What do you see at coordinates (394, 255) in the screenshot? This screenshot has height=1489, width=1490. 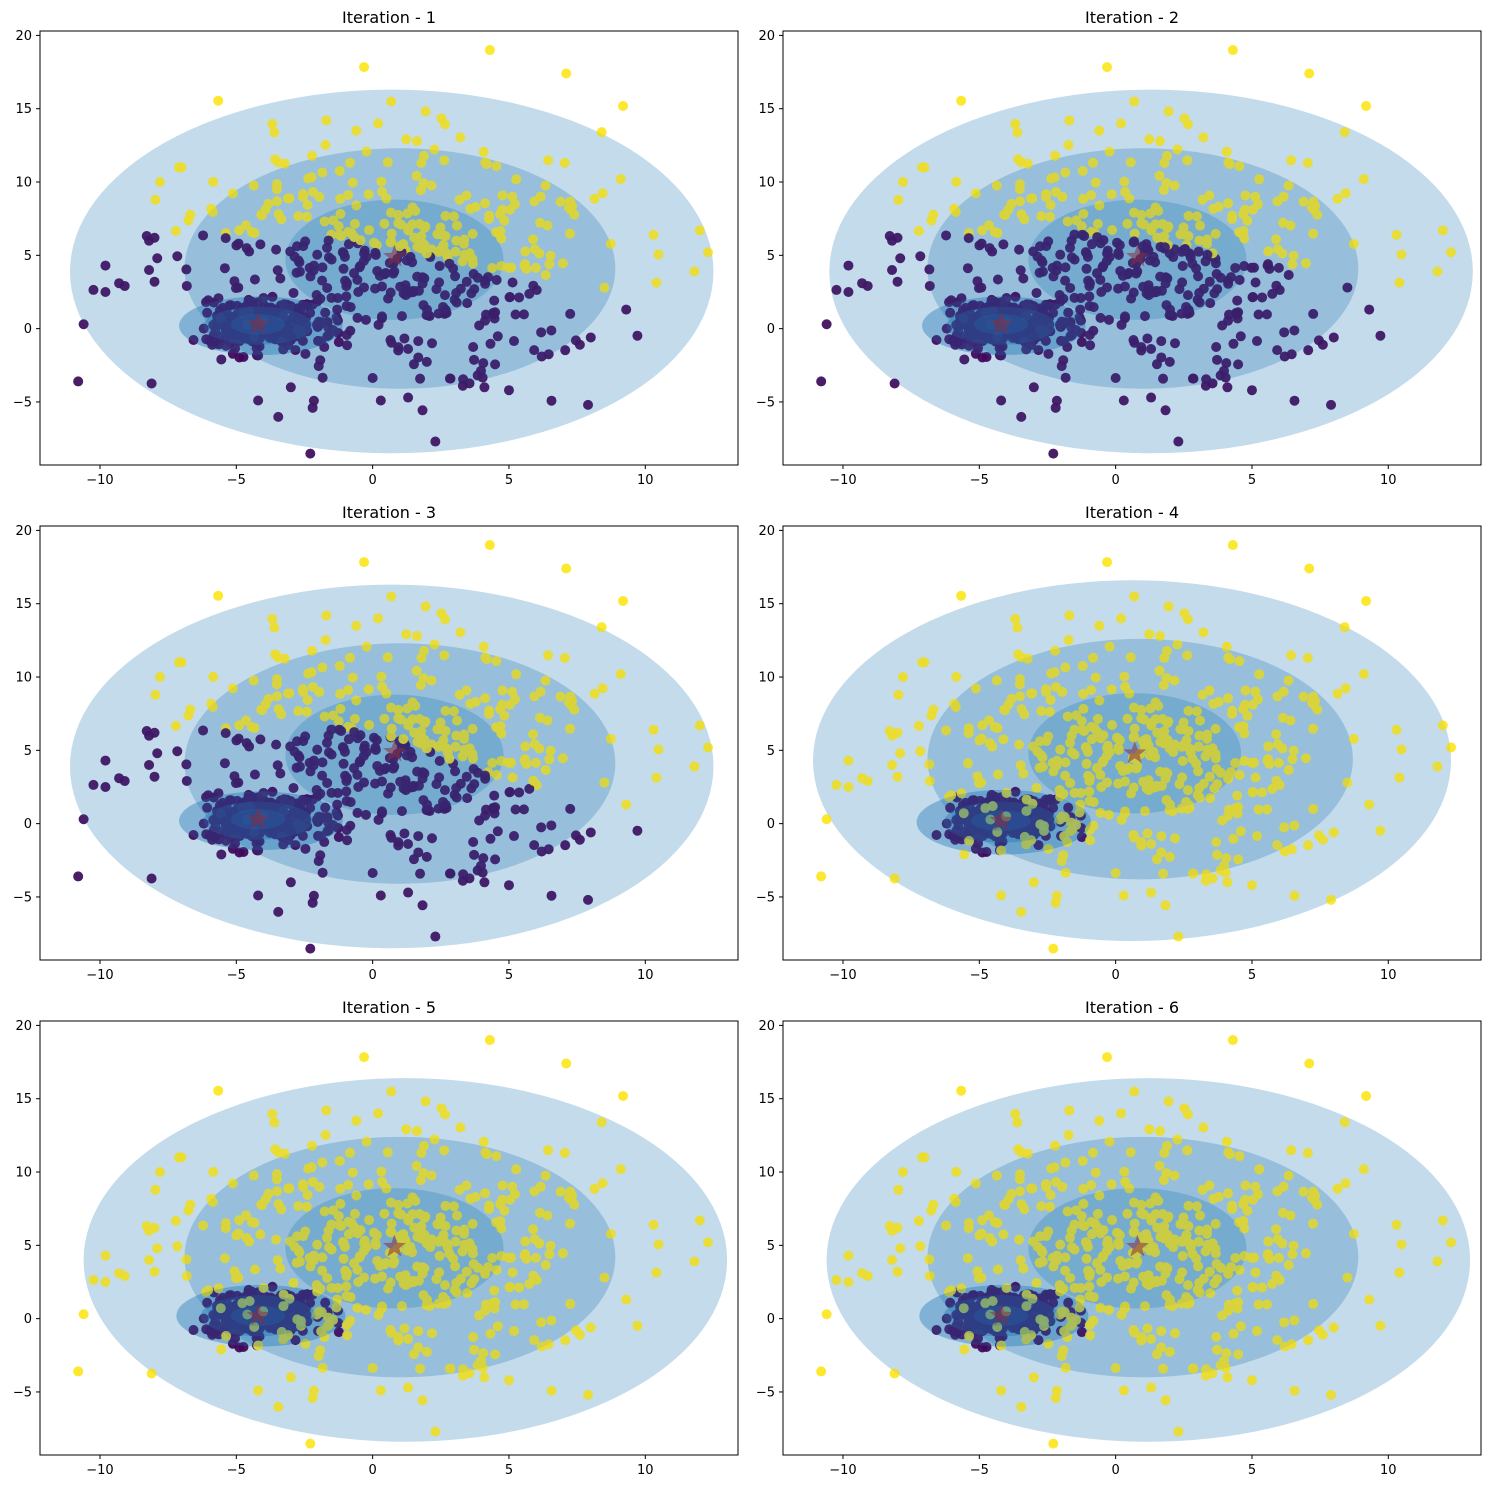 I see `cluster-center-star-icon` at bounding box center [394, 255].